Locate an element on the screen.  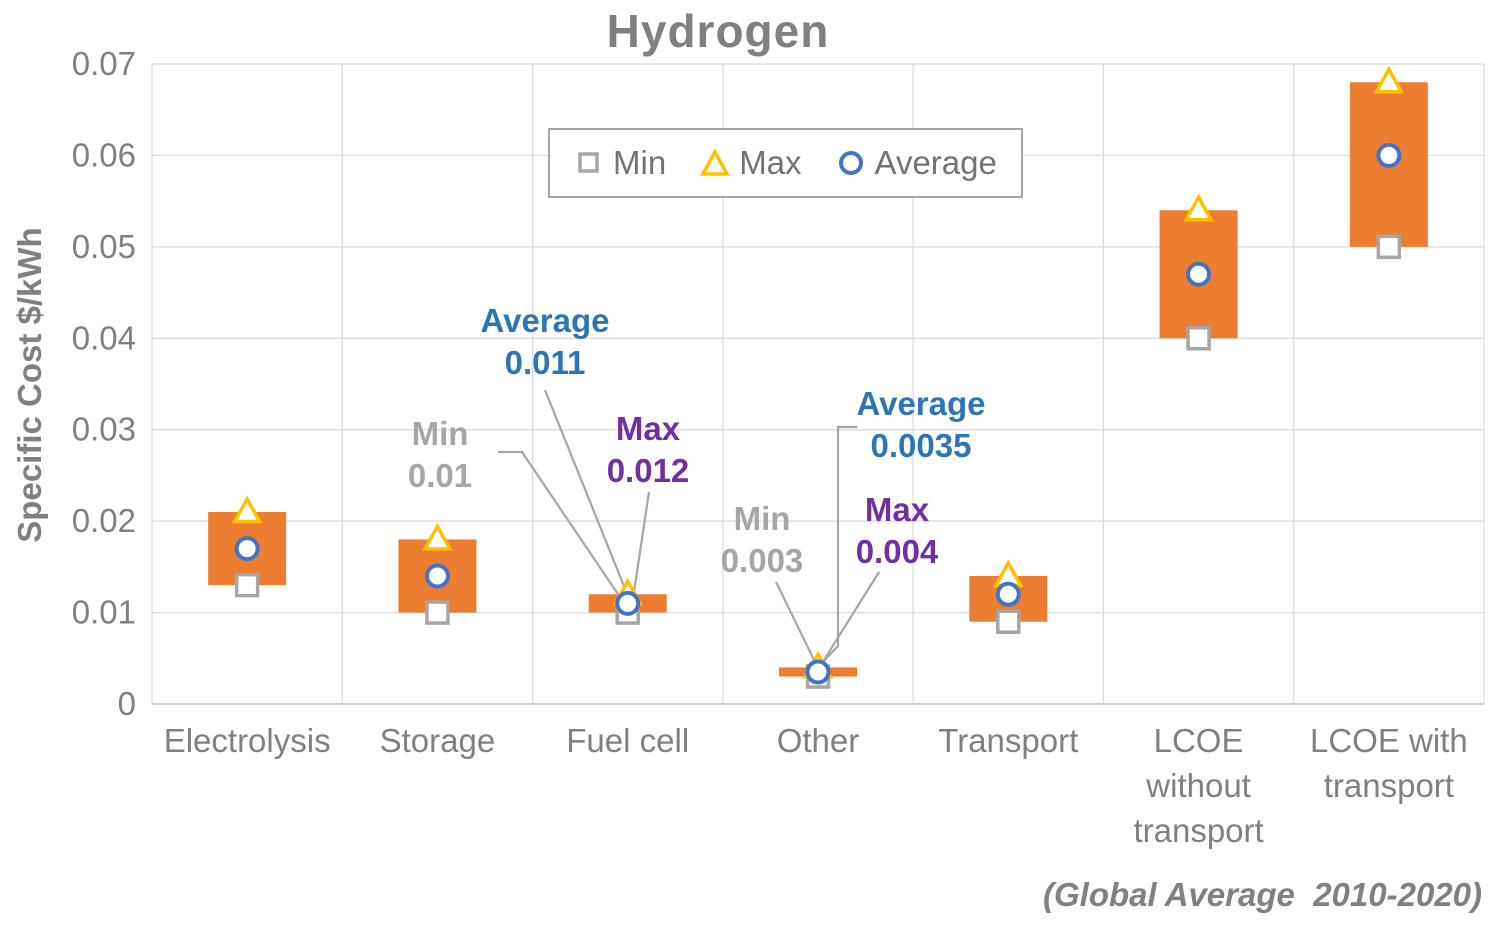
annotation-other-min: Min 0.003 is located at coordinates (762, 539).